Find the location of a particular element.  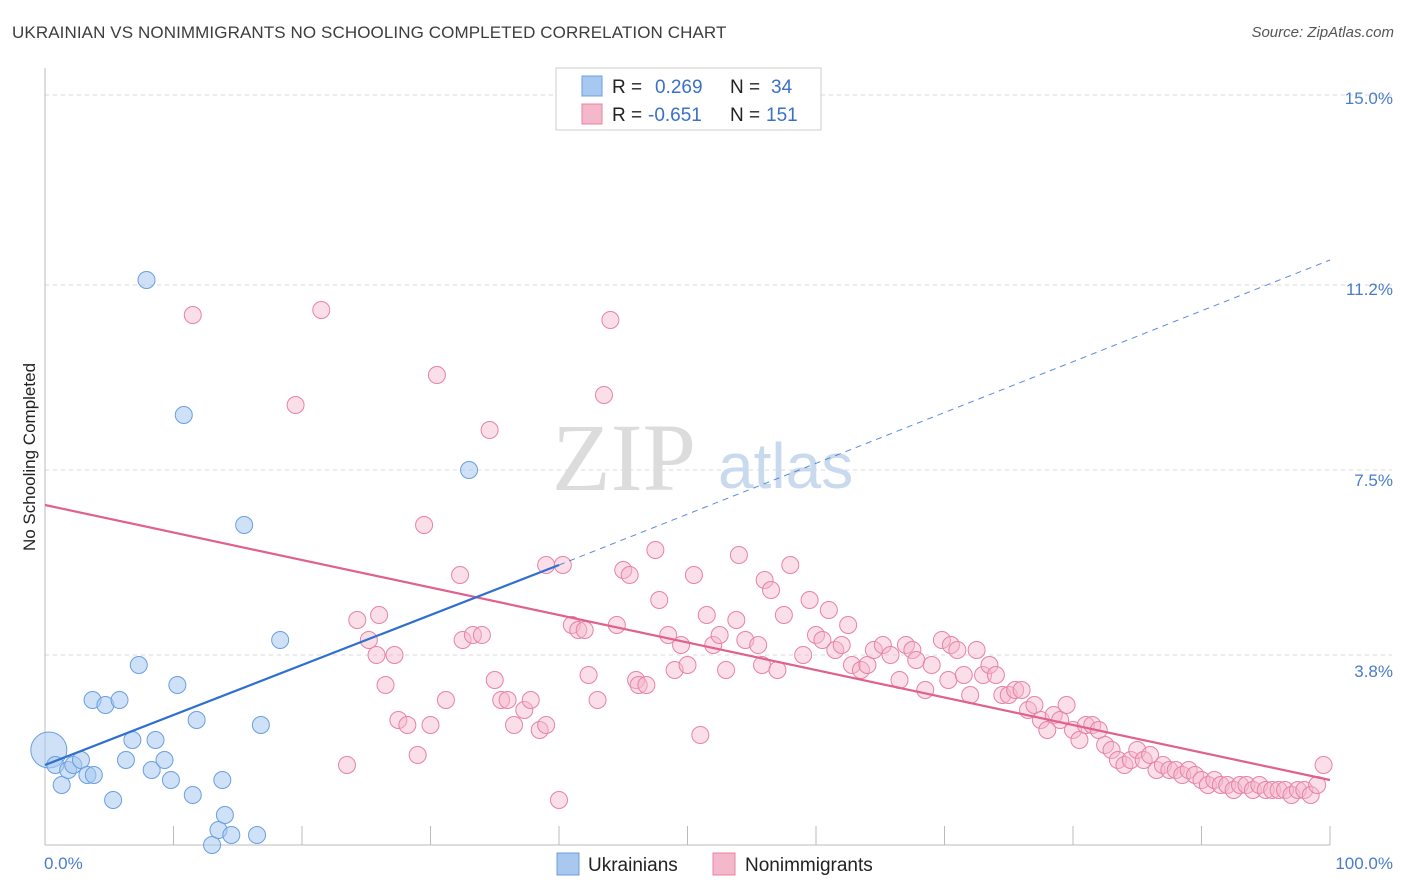

x-tick-label-0: 0.0% is located at coordinates (63, 863).